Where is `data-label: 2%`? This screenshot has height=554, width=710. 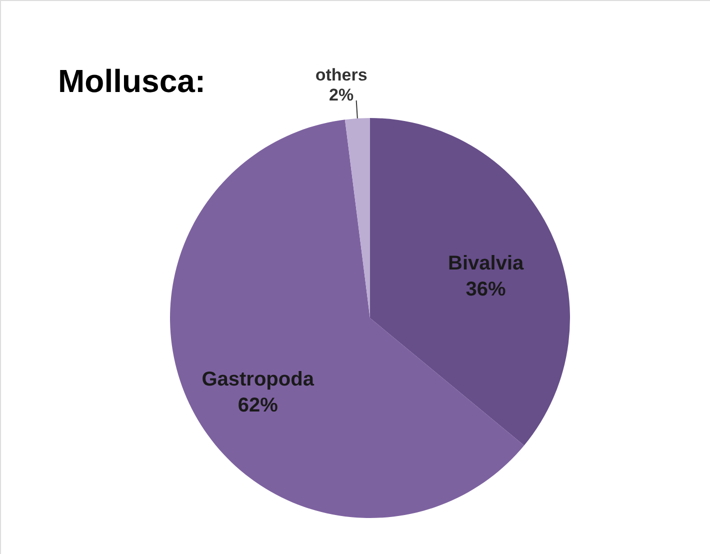 data-label: 2% is located at coordinates (341, 94).